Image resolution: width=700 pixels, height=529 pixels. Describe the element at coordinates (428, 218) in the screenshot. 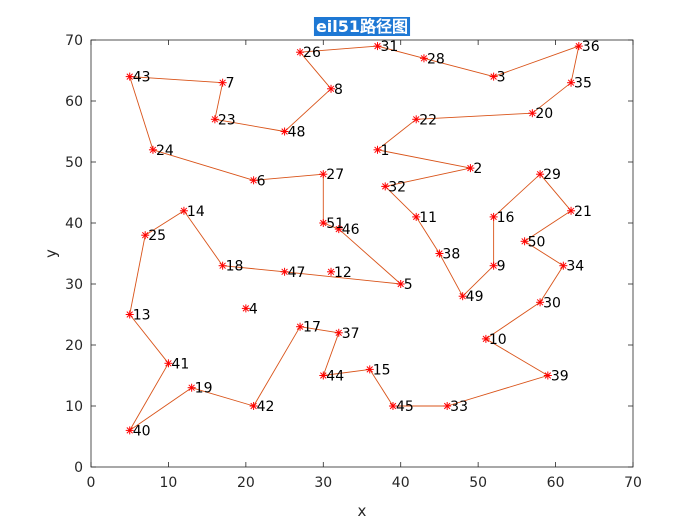

I see `node-label: 11` at that location.